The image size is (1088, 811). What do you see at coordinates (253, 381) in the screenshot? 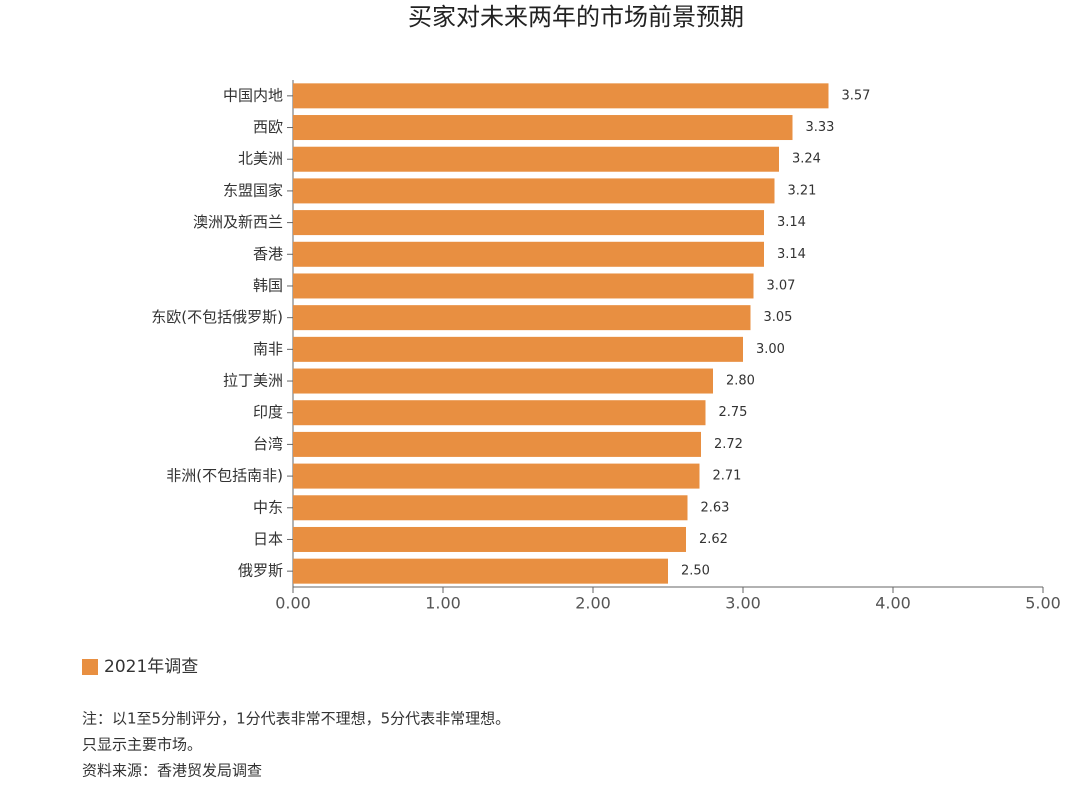
I see `y-tick-label: 拉丁美洲` at bounding box center [253, 381].